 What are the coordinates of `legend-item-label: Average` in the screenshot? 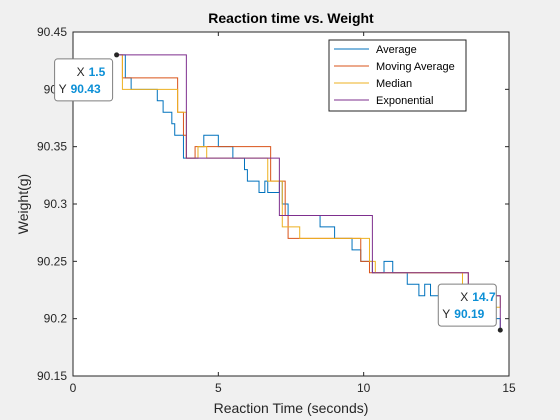 It's located at (396, 50).